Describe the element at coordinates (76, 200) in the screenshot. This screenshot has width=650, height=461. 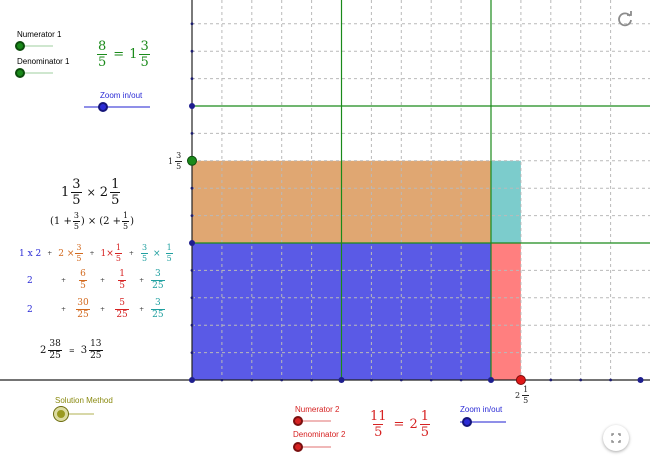
I see `product-denominator1: 5` at that location.